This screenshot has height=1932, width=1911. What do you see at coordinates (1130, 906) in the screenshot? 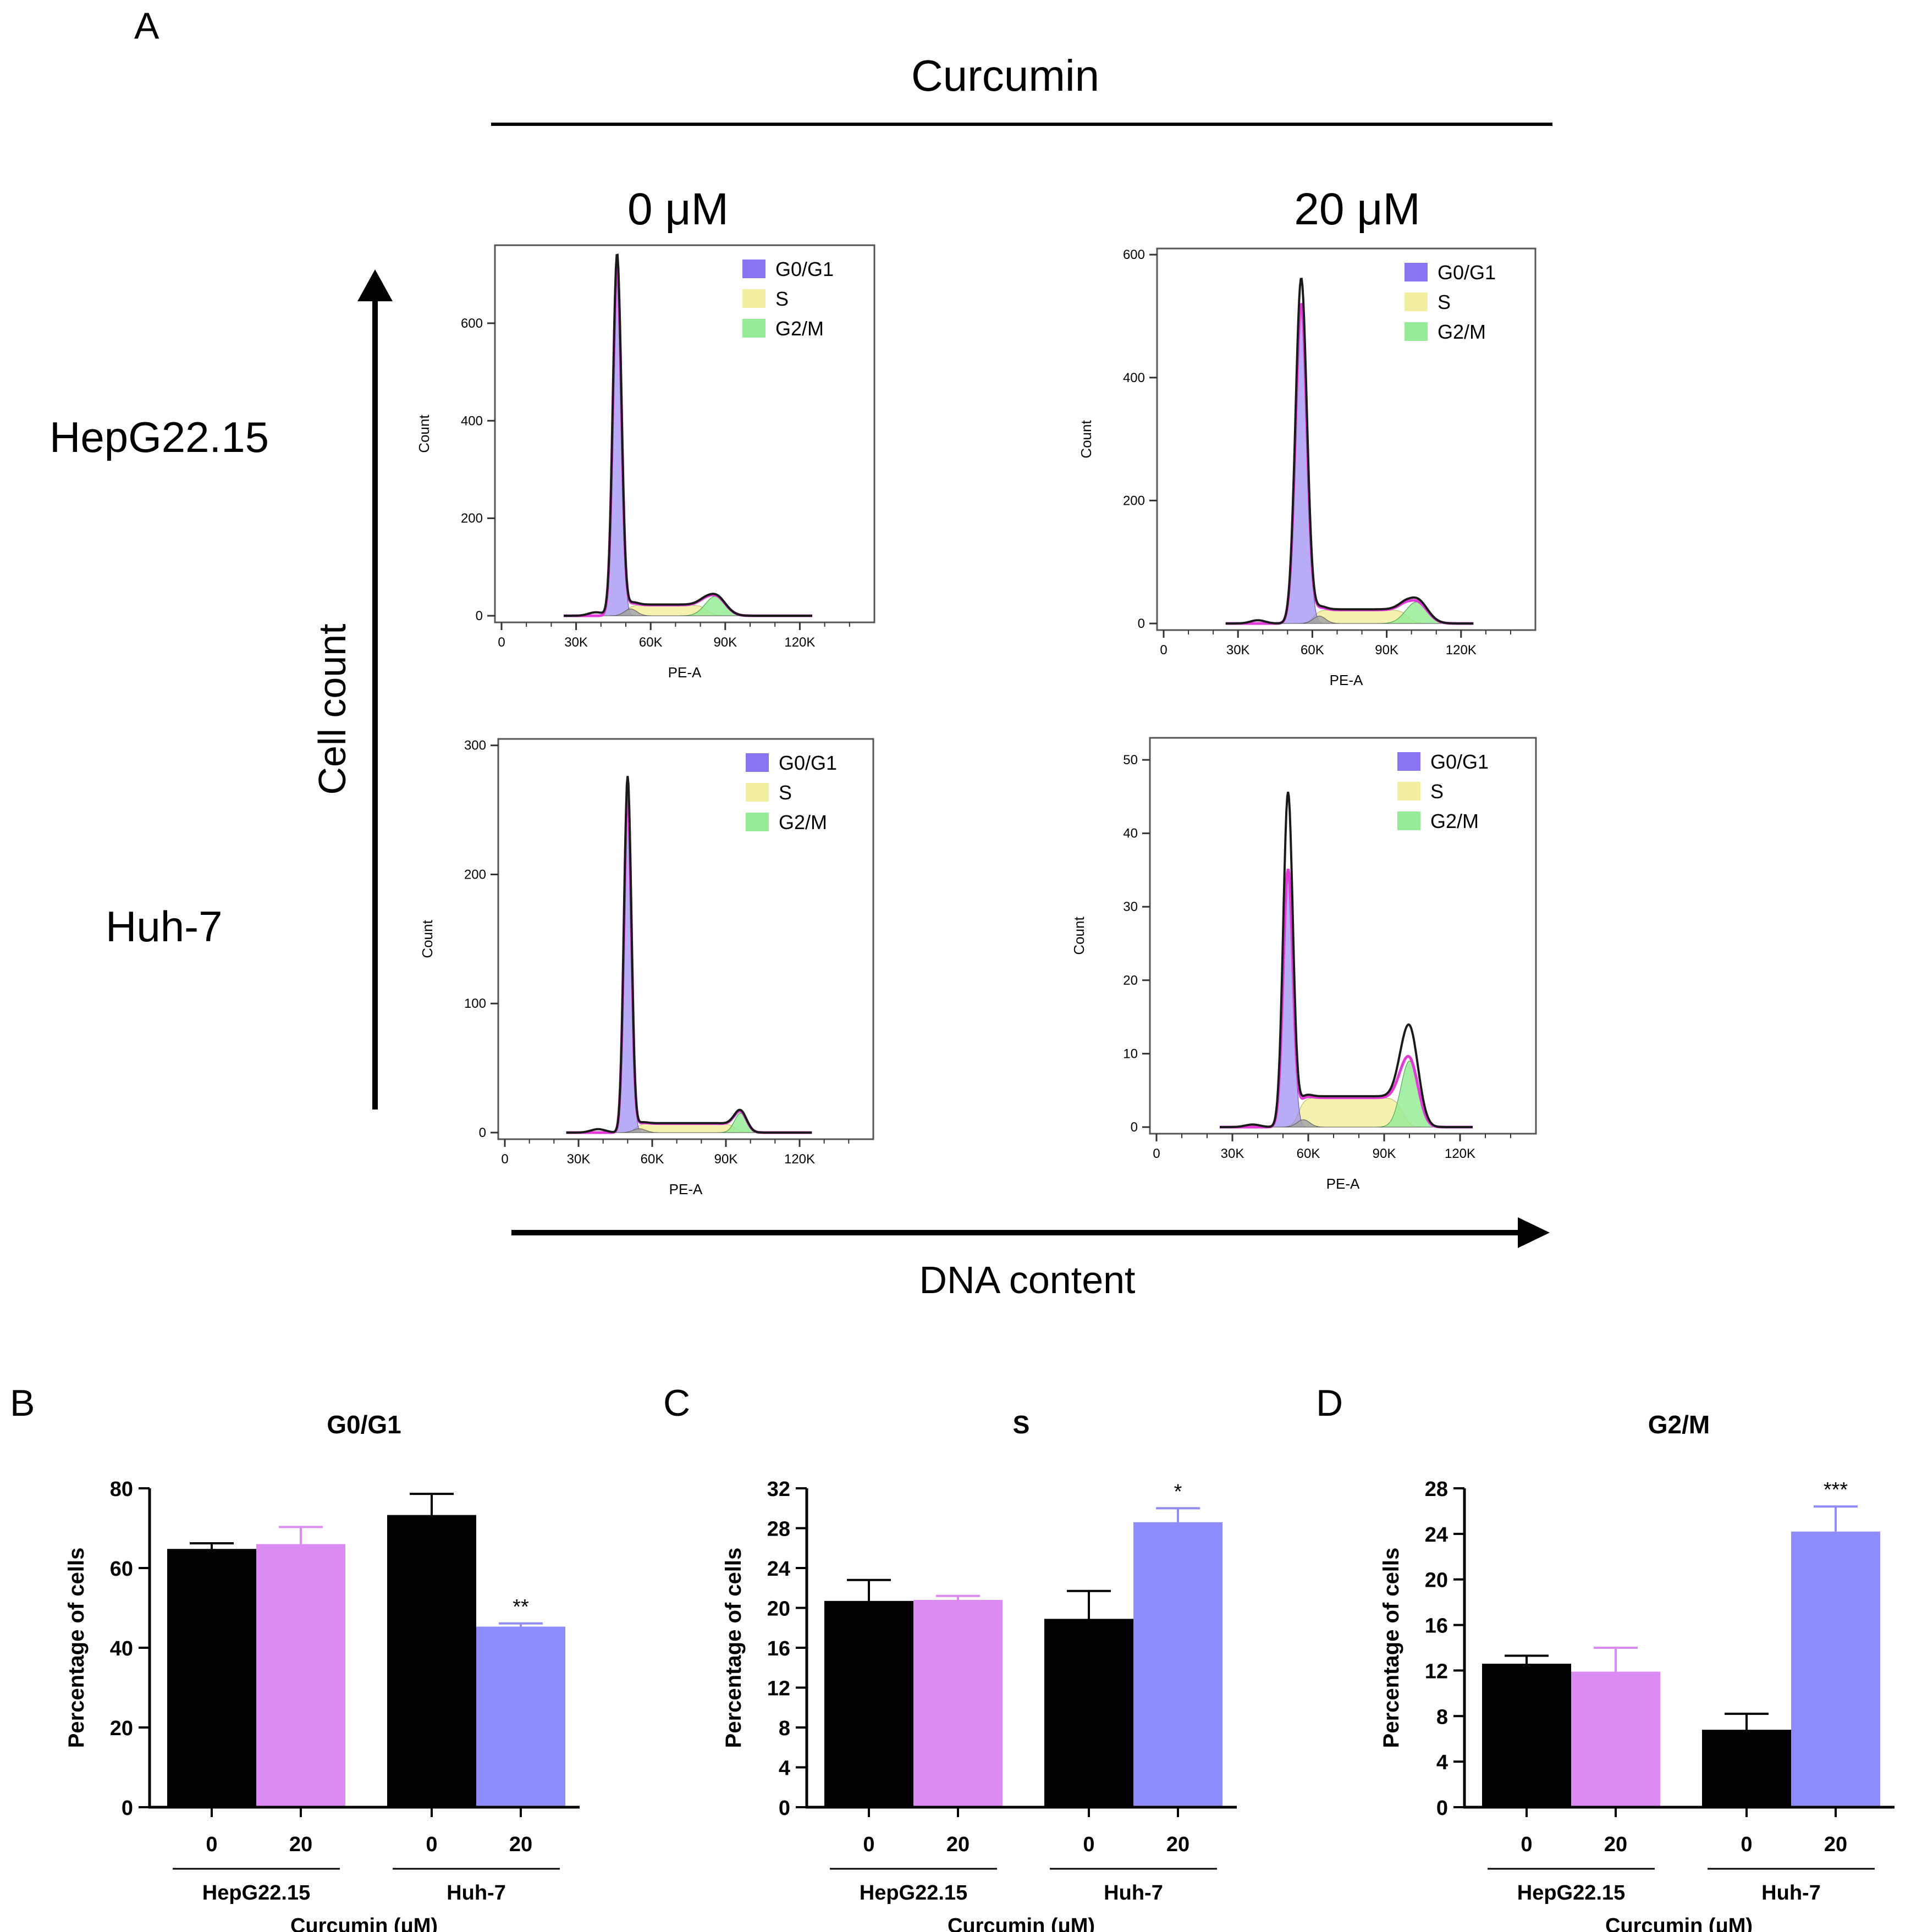
I see `y-tick-label: 30` at bounding box center [1130, 906].